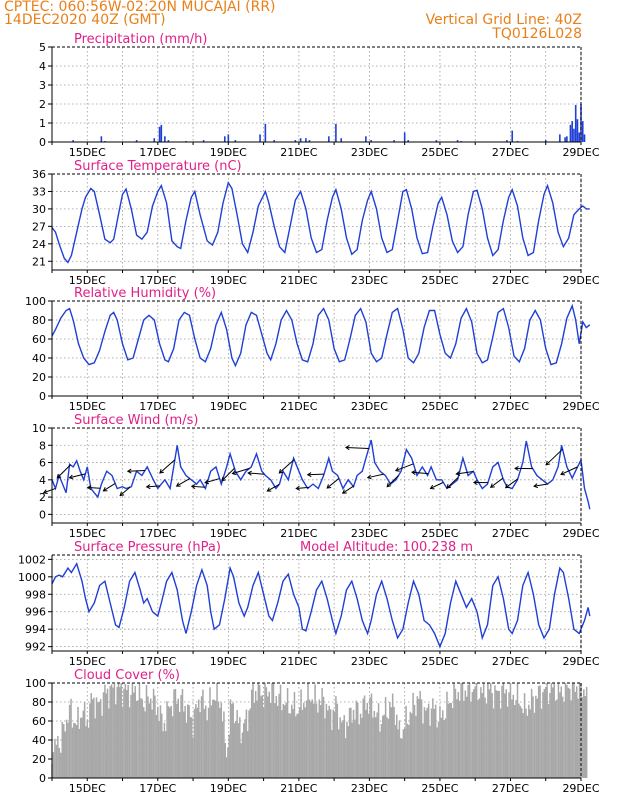 This screenshot has width=618, height=800. I want to click on y-tick-label: 3, so click(42, 85).